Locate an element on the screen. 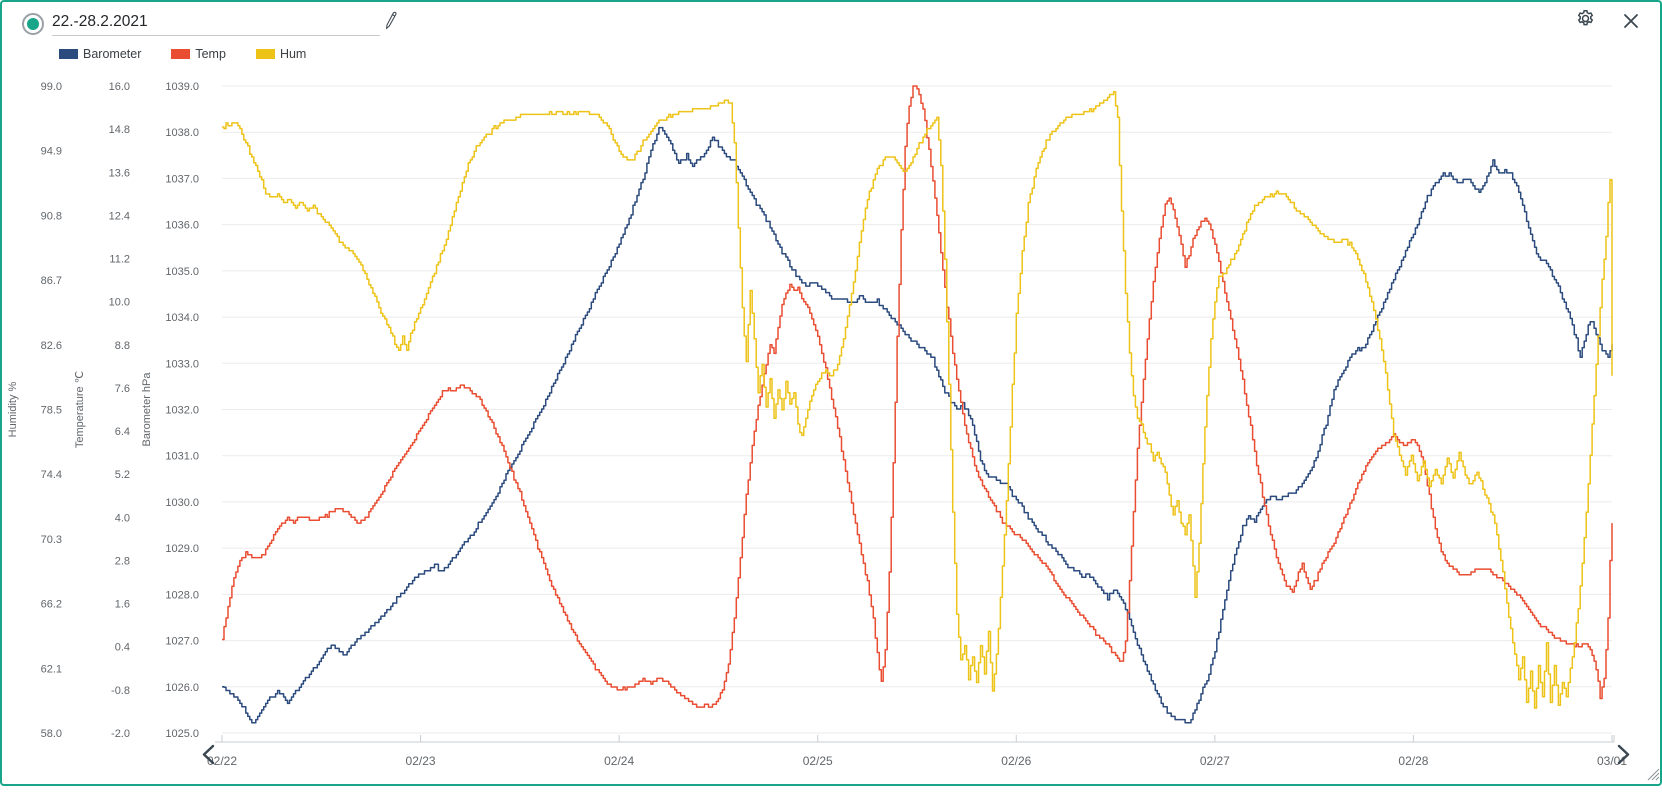  legend-label: Temp is located at coordinates (210, 54).